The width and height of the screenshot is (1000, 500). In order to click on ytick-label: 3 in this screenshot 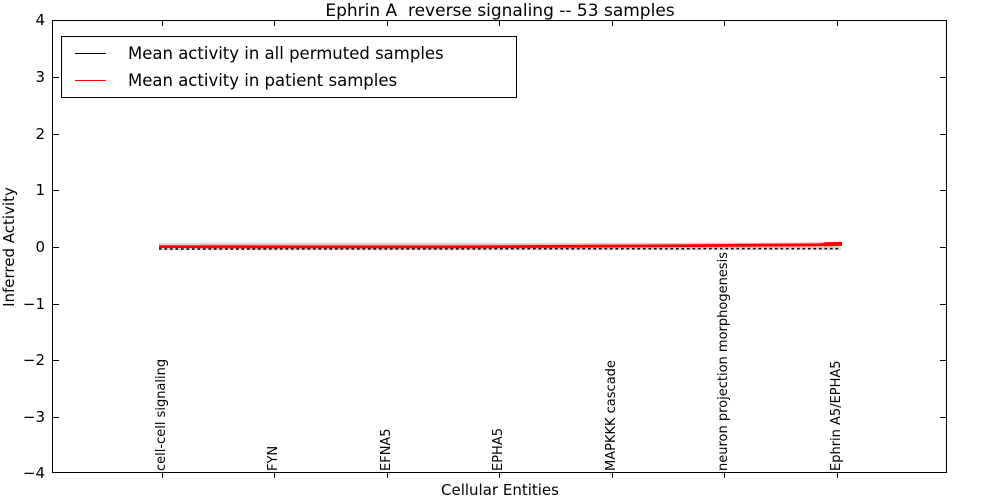, I will do `click(40, 77)`.